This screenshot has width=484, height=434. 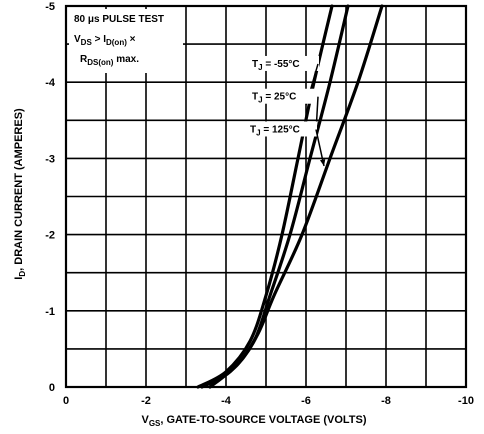 I want to click on annotation-line-2-main: V, so click(x=77, y=39).